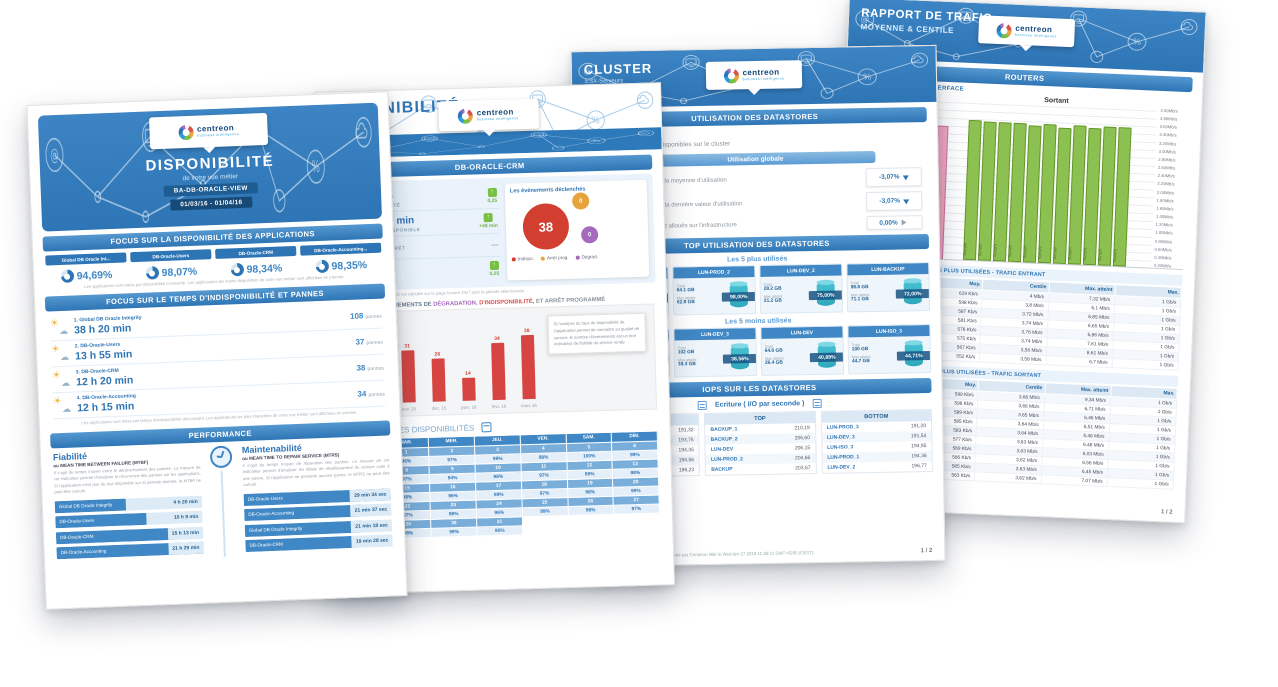  What do you see at coordinates (218, 134) in the screenshot?
I see `brand-tagline: business intelligence` at bounding box center [218, 134].